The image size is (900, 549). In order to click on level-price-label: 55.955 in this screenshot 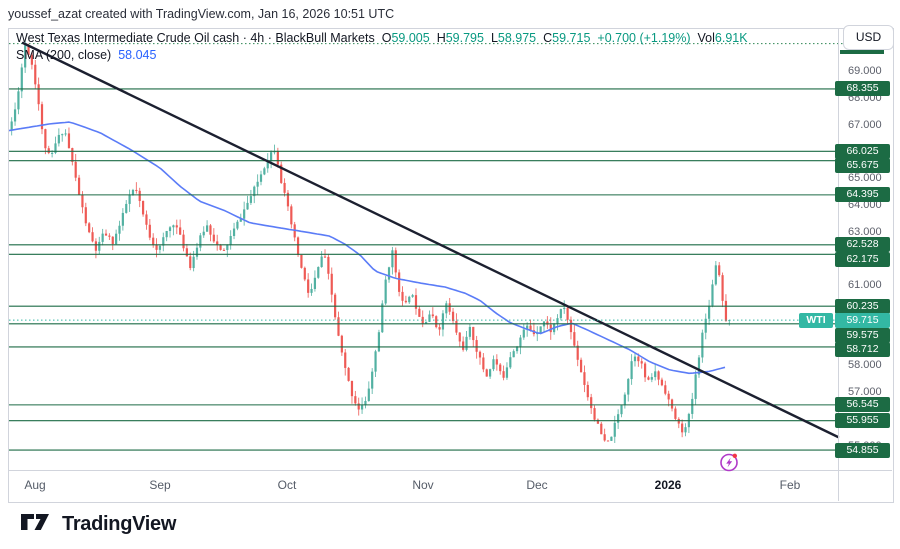, I will do `click(862, 421)`.